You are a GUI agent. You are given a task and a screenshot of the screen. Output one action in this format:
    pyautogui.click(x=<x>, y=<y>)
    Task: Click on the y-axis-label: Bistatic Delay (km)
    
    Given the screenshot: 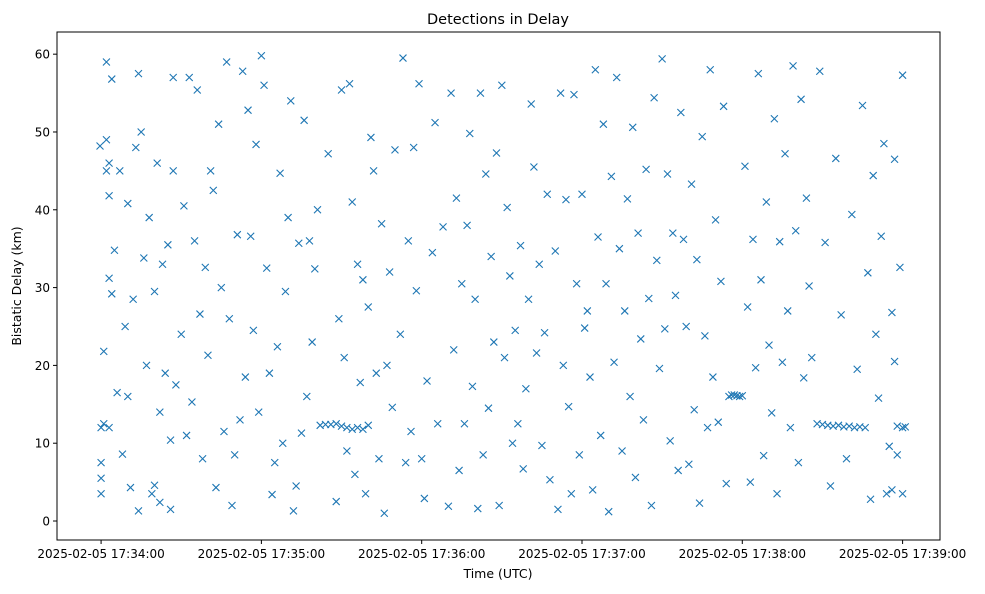 What is the action you would take?
    pyautogui.click(x=16, y=285)
    